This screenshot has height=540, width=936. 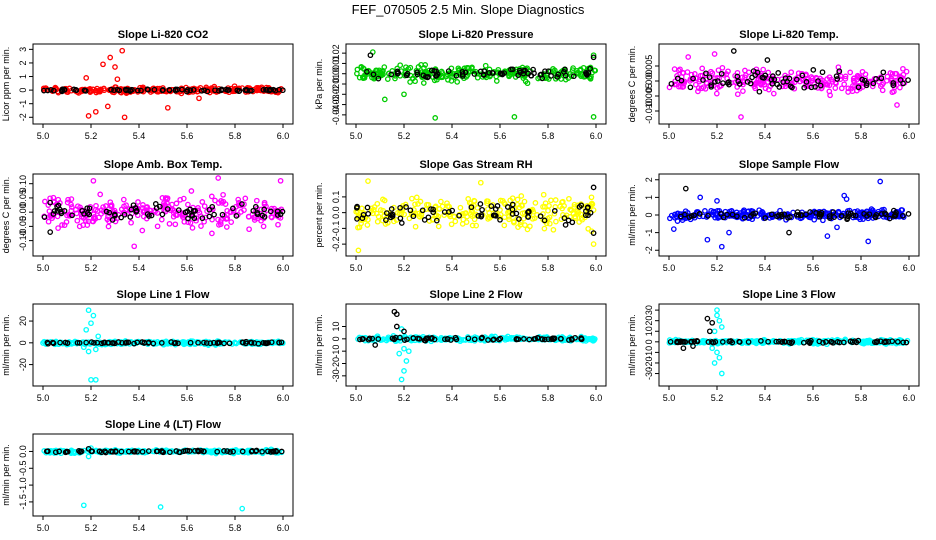 What do you see at coordinates (23, 212) in the screenshot?
I see `y-tick-label: 0.00` at bounding box center [23, 212].